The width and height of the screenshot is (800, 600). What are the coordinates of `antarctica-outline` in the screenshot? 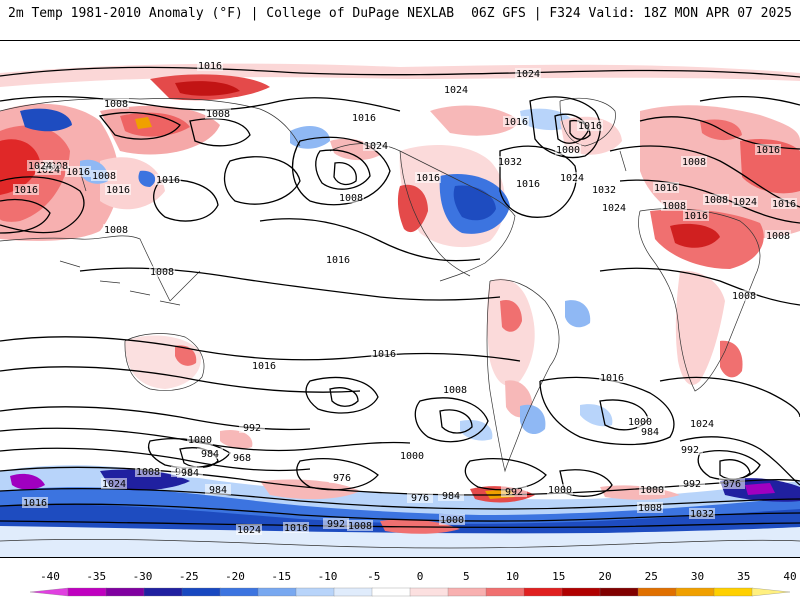 It's located at (400, 543).